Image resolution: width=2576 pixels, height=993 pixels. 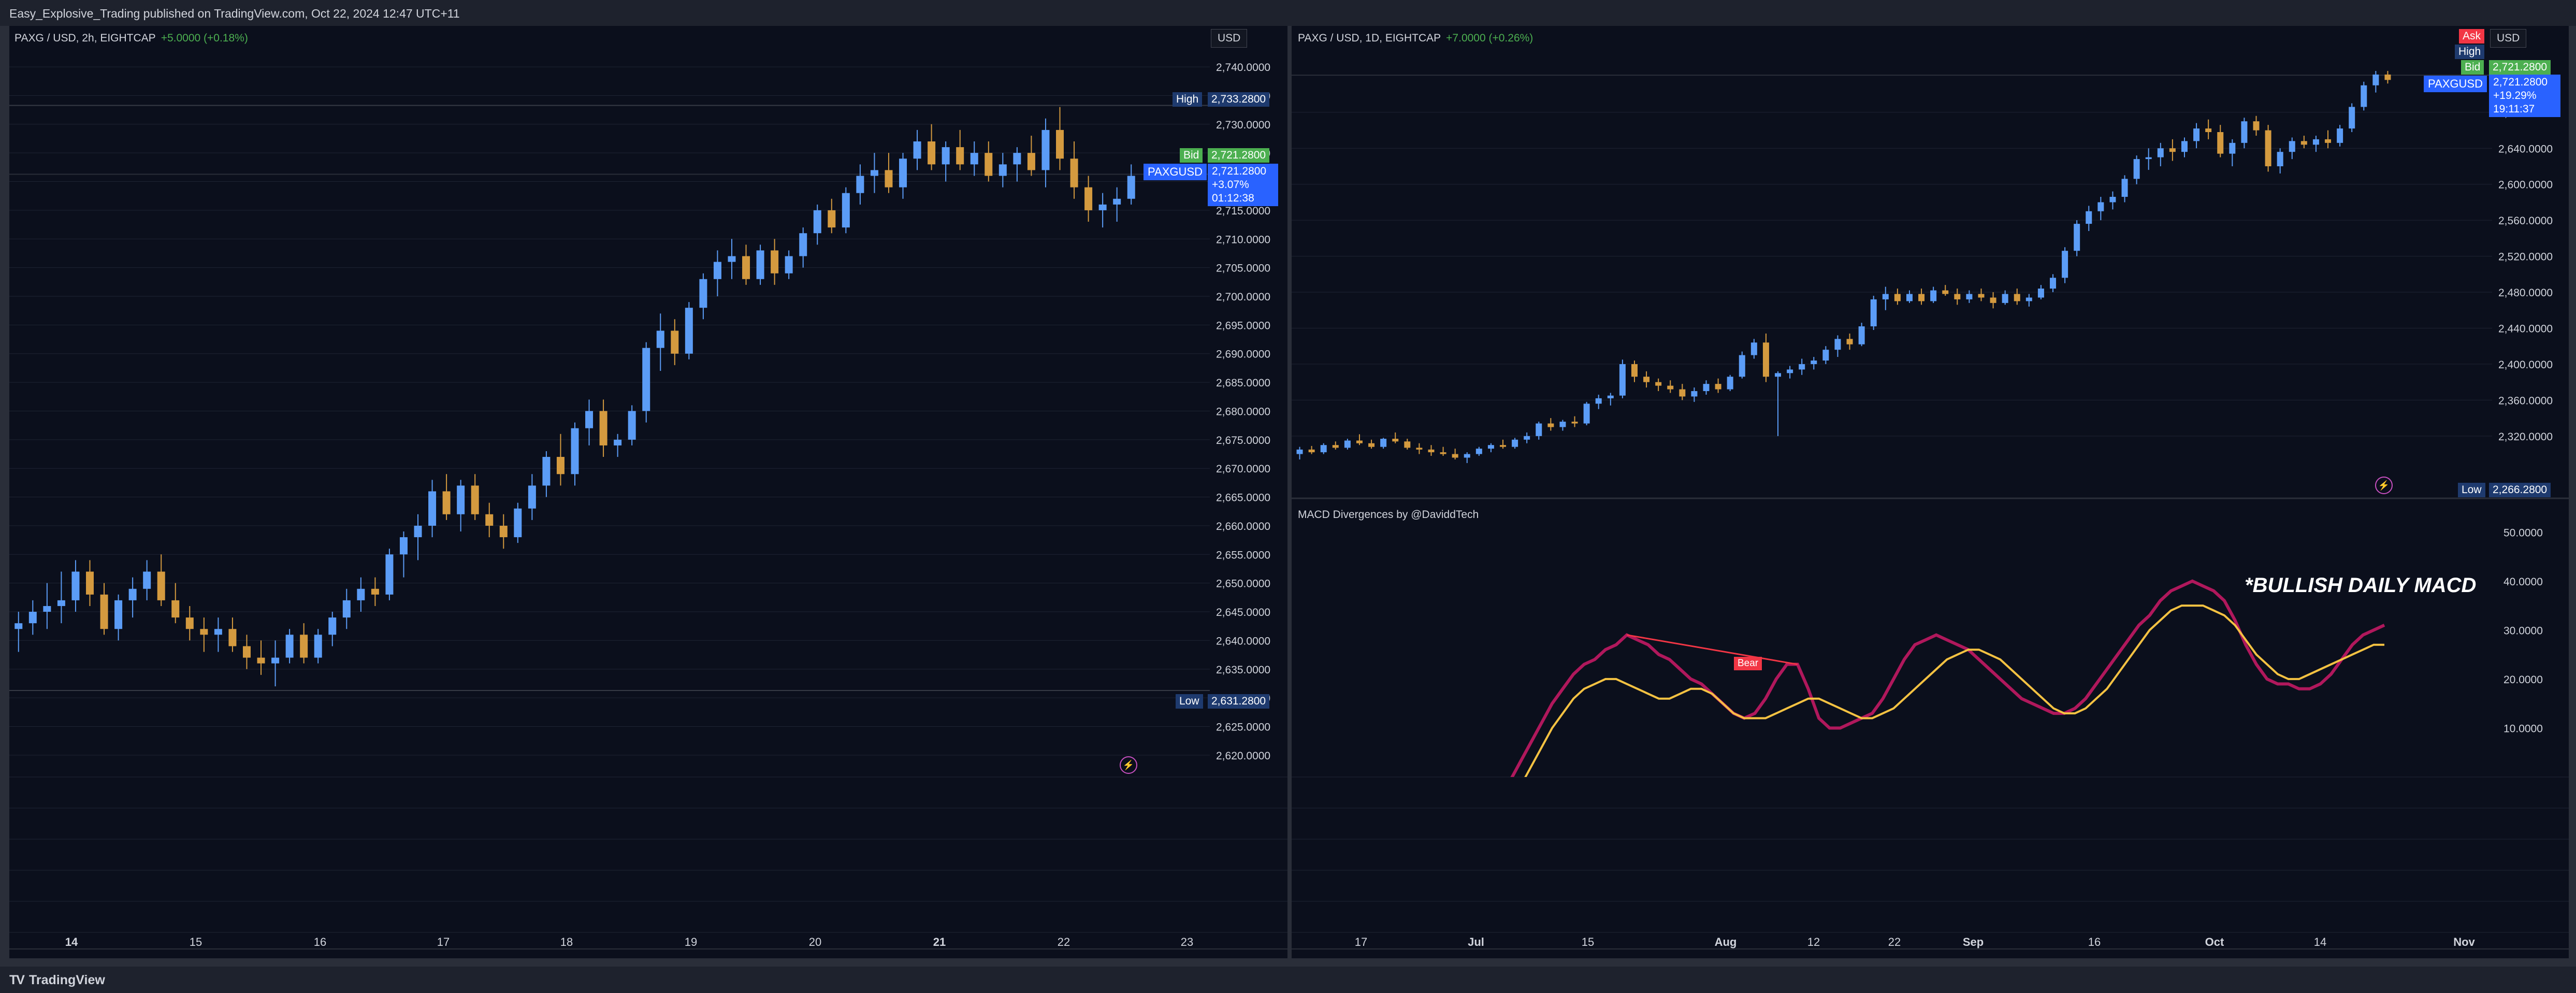 What do you see at coordinates (1243, 125) in the screenshot?
I see `price-tick-label: 2,730.0000` at bounding box center [1243, 125].